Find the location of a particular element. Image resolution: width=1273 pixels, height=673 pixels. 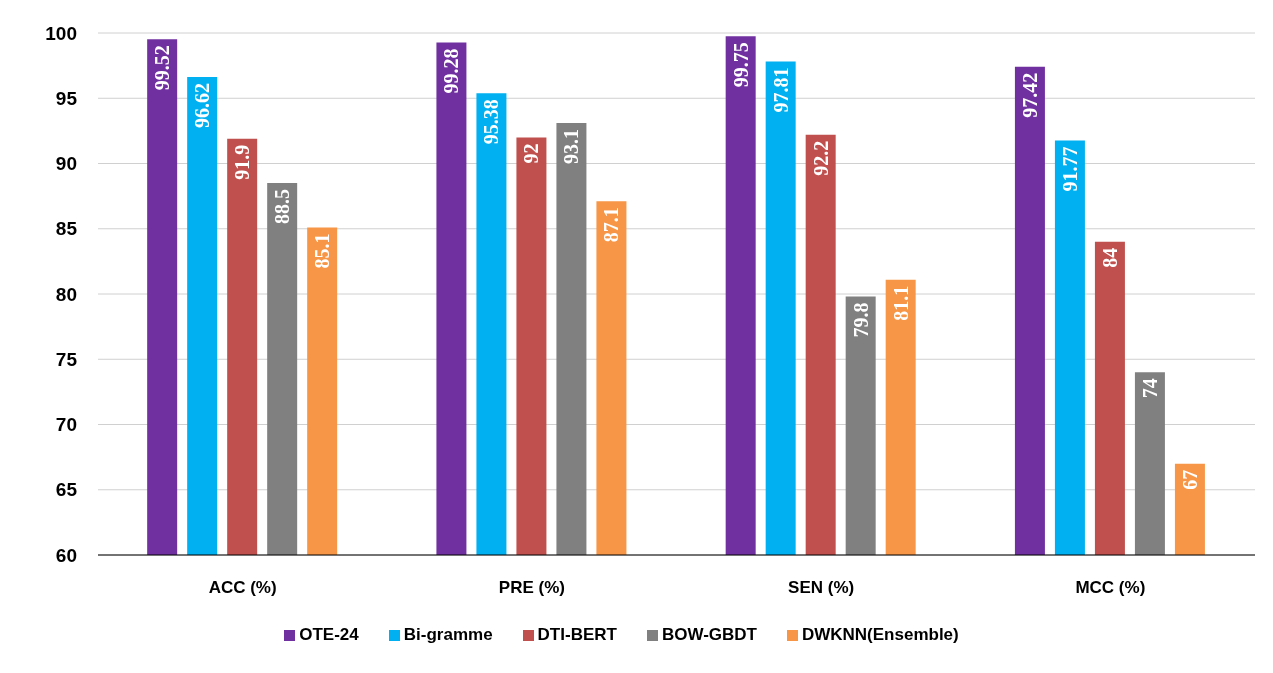

y-tick-label: 90 is located at coordinates (66, 164).